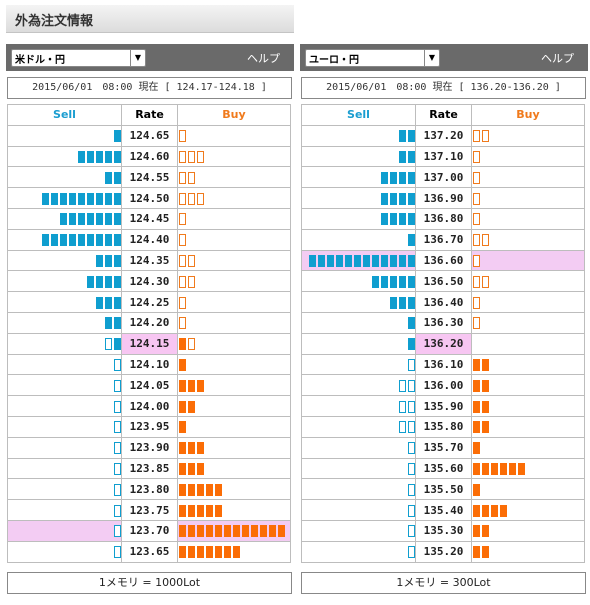 The height and width of the screenshot is (605, 590). I want to click on rate-cell: 123.70, so click(149, 530).